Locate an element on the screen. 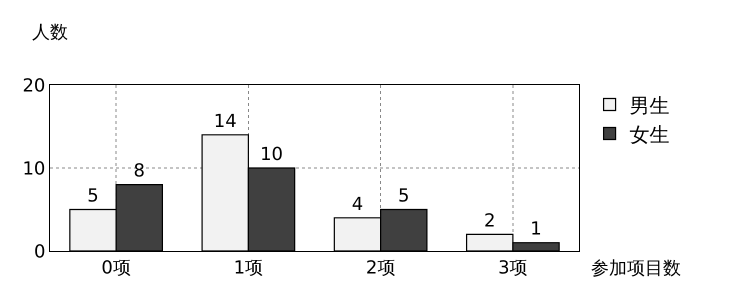  legend-label: 女生 is located at coordinates (650, 134).